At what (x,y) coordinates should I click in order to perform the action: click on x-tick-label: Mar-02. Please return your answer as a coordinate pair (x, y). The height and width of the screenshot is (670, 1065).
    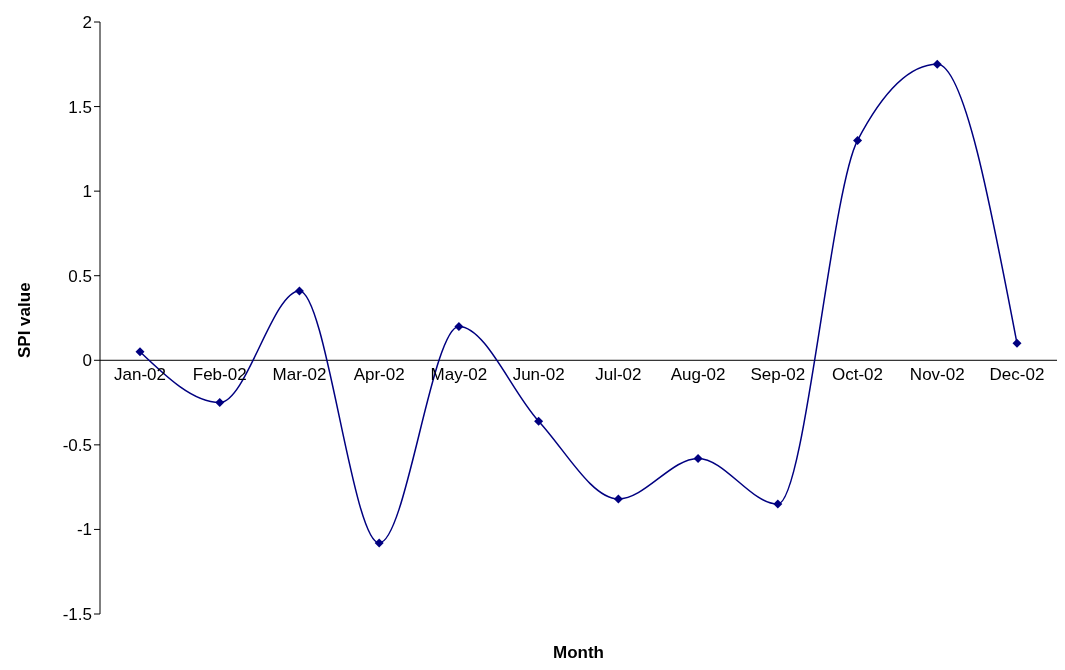
    Looking at the image, I should click on (299, 375).